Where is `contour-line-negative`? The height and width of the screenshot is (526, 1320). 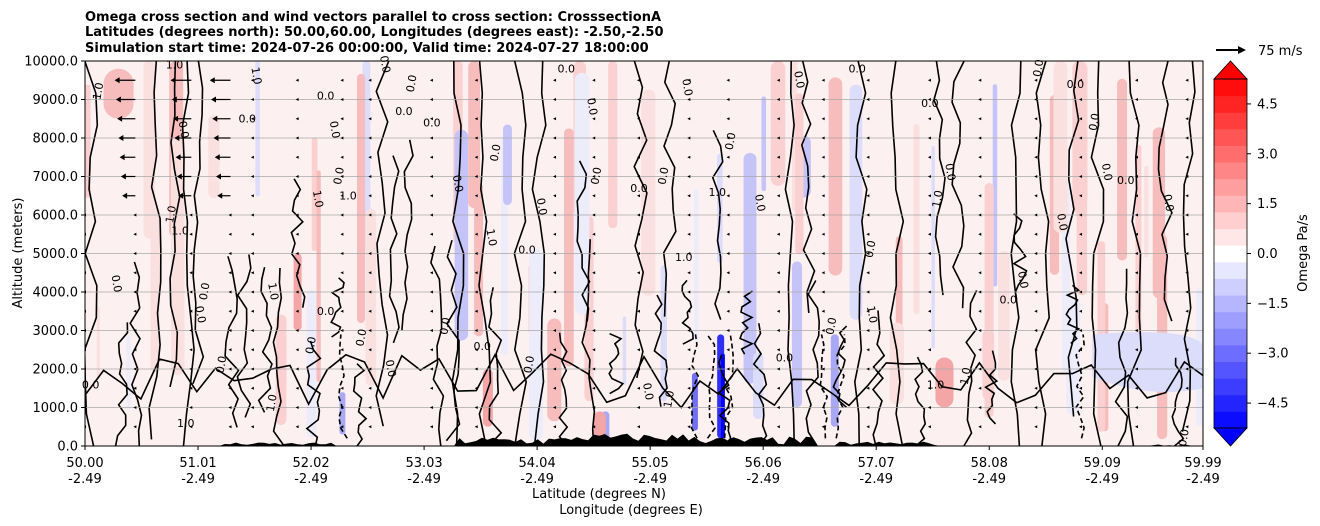 contour-line-negative is located at coordinates (695, 386).